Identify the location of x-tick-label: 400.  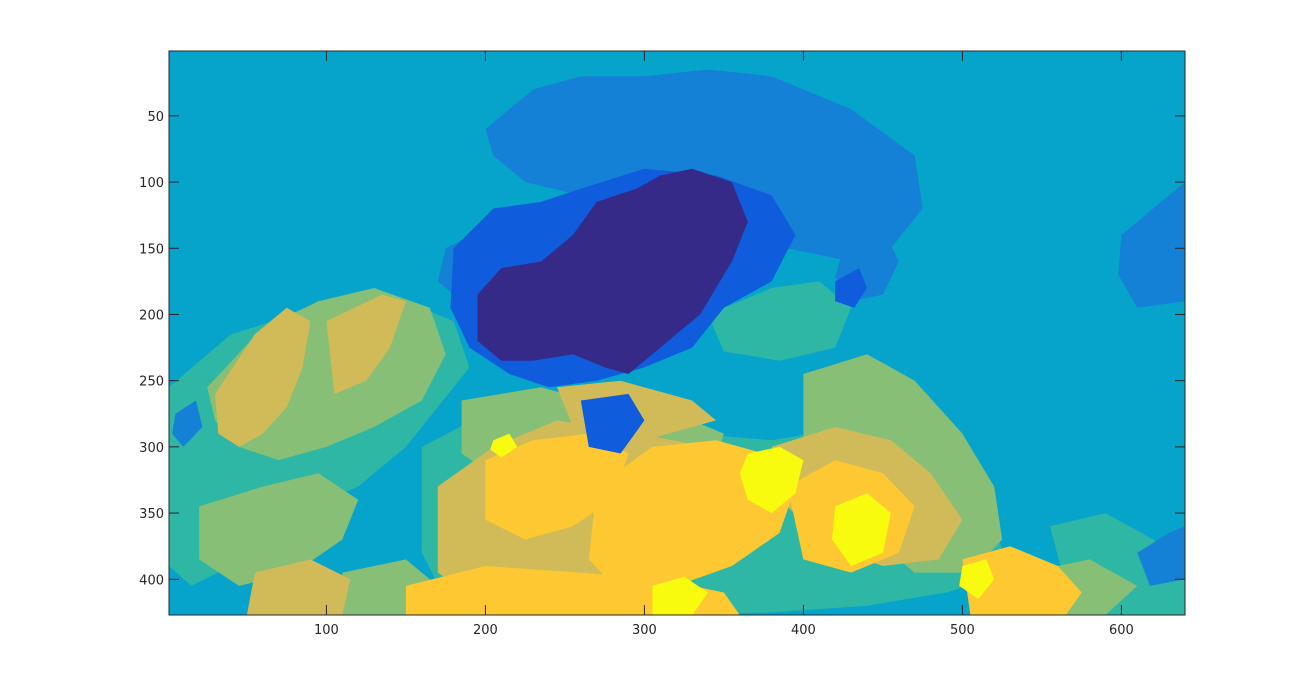
(803, 630).